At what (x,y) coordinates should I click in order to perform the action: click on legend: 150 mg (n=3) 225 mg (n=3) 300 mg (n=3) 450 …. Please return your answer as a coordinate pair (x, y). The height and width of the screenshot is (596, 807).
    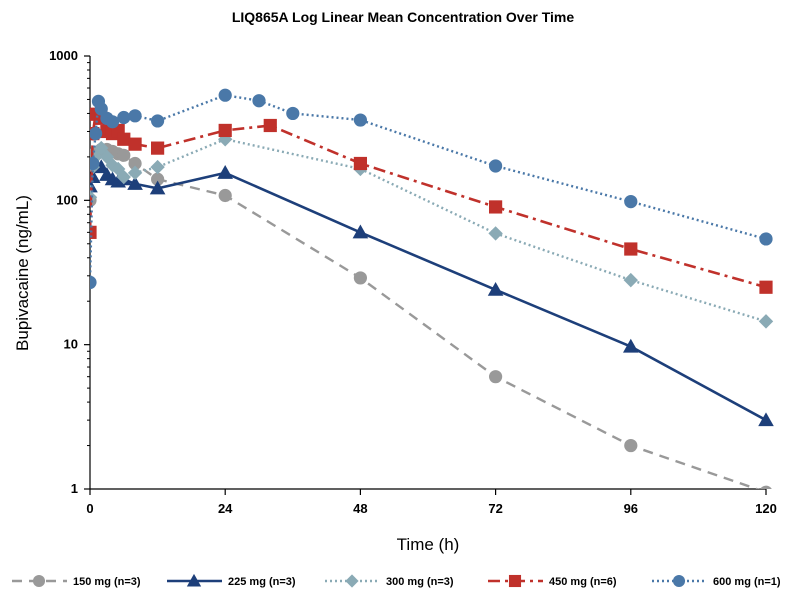
    Looking at the image, I should click on (396, 580).